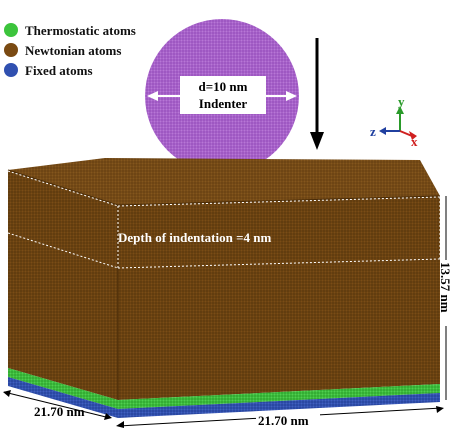 The height and width of the screenshot is (434, 453). I want to click on left-width-label: 21.70 nm, so click(59, 411).